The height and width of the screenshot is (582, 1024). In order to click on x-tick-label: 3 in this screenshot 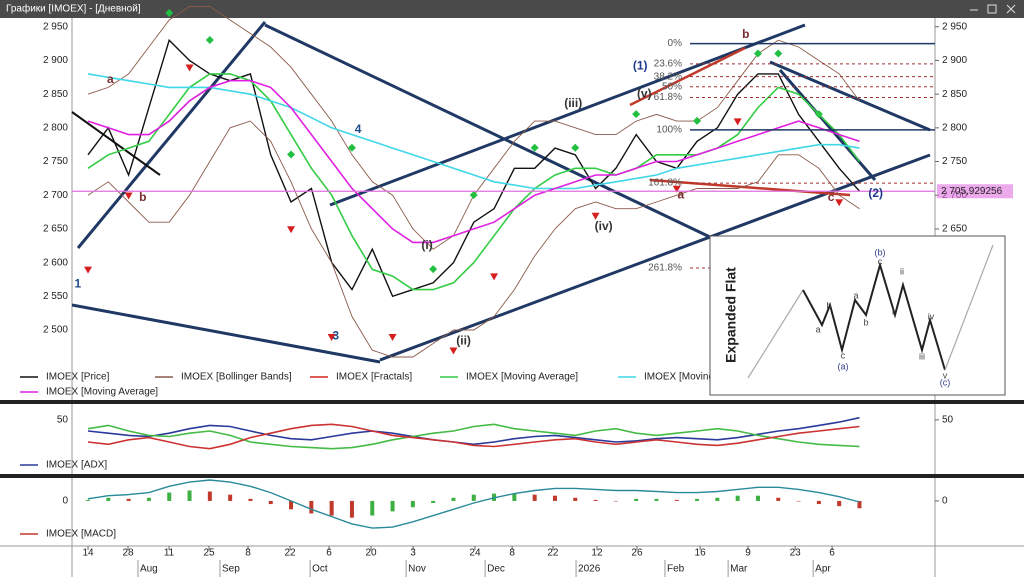, I will do `click(413, 553)`.